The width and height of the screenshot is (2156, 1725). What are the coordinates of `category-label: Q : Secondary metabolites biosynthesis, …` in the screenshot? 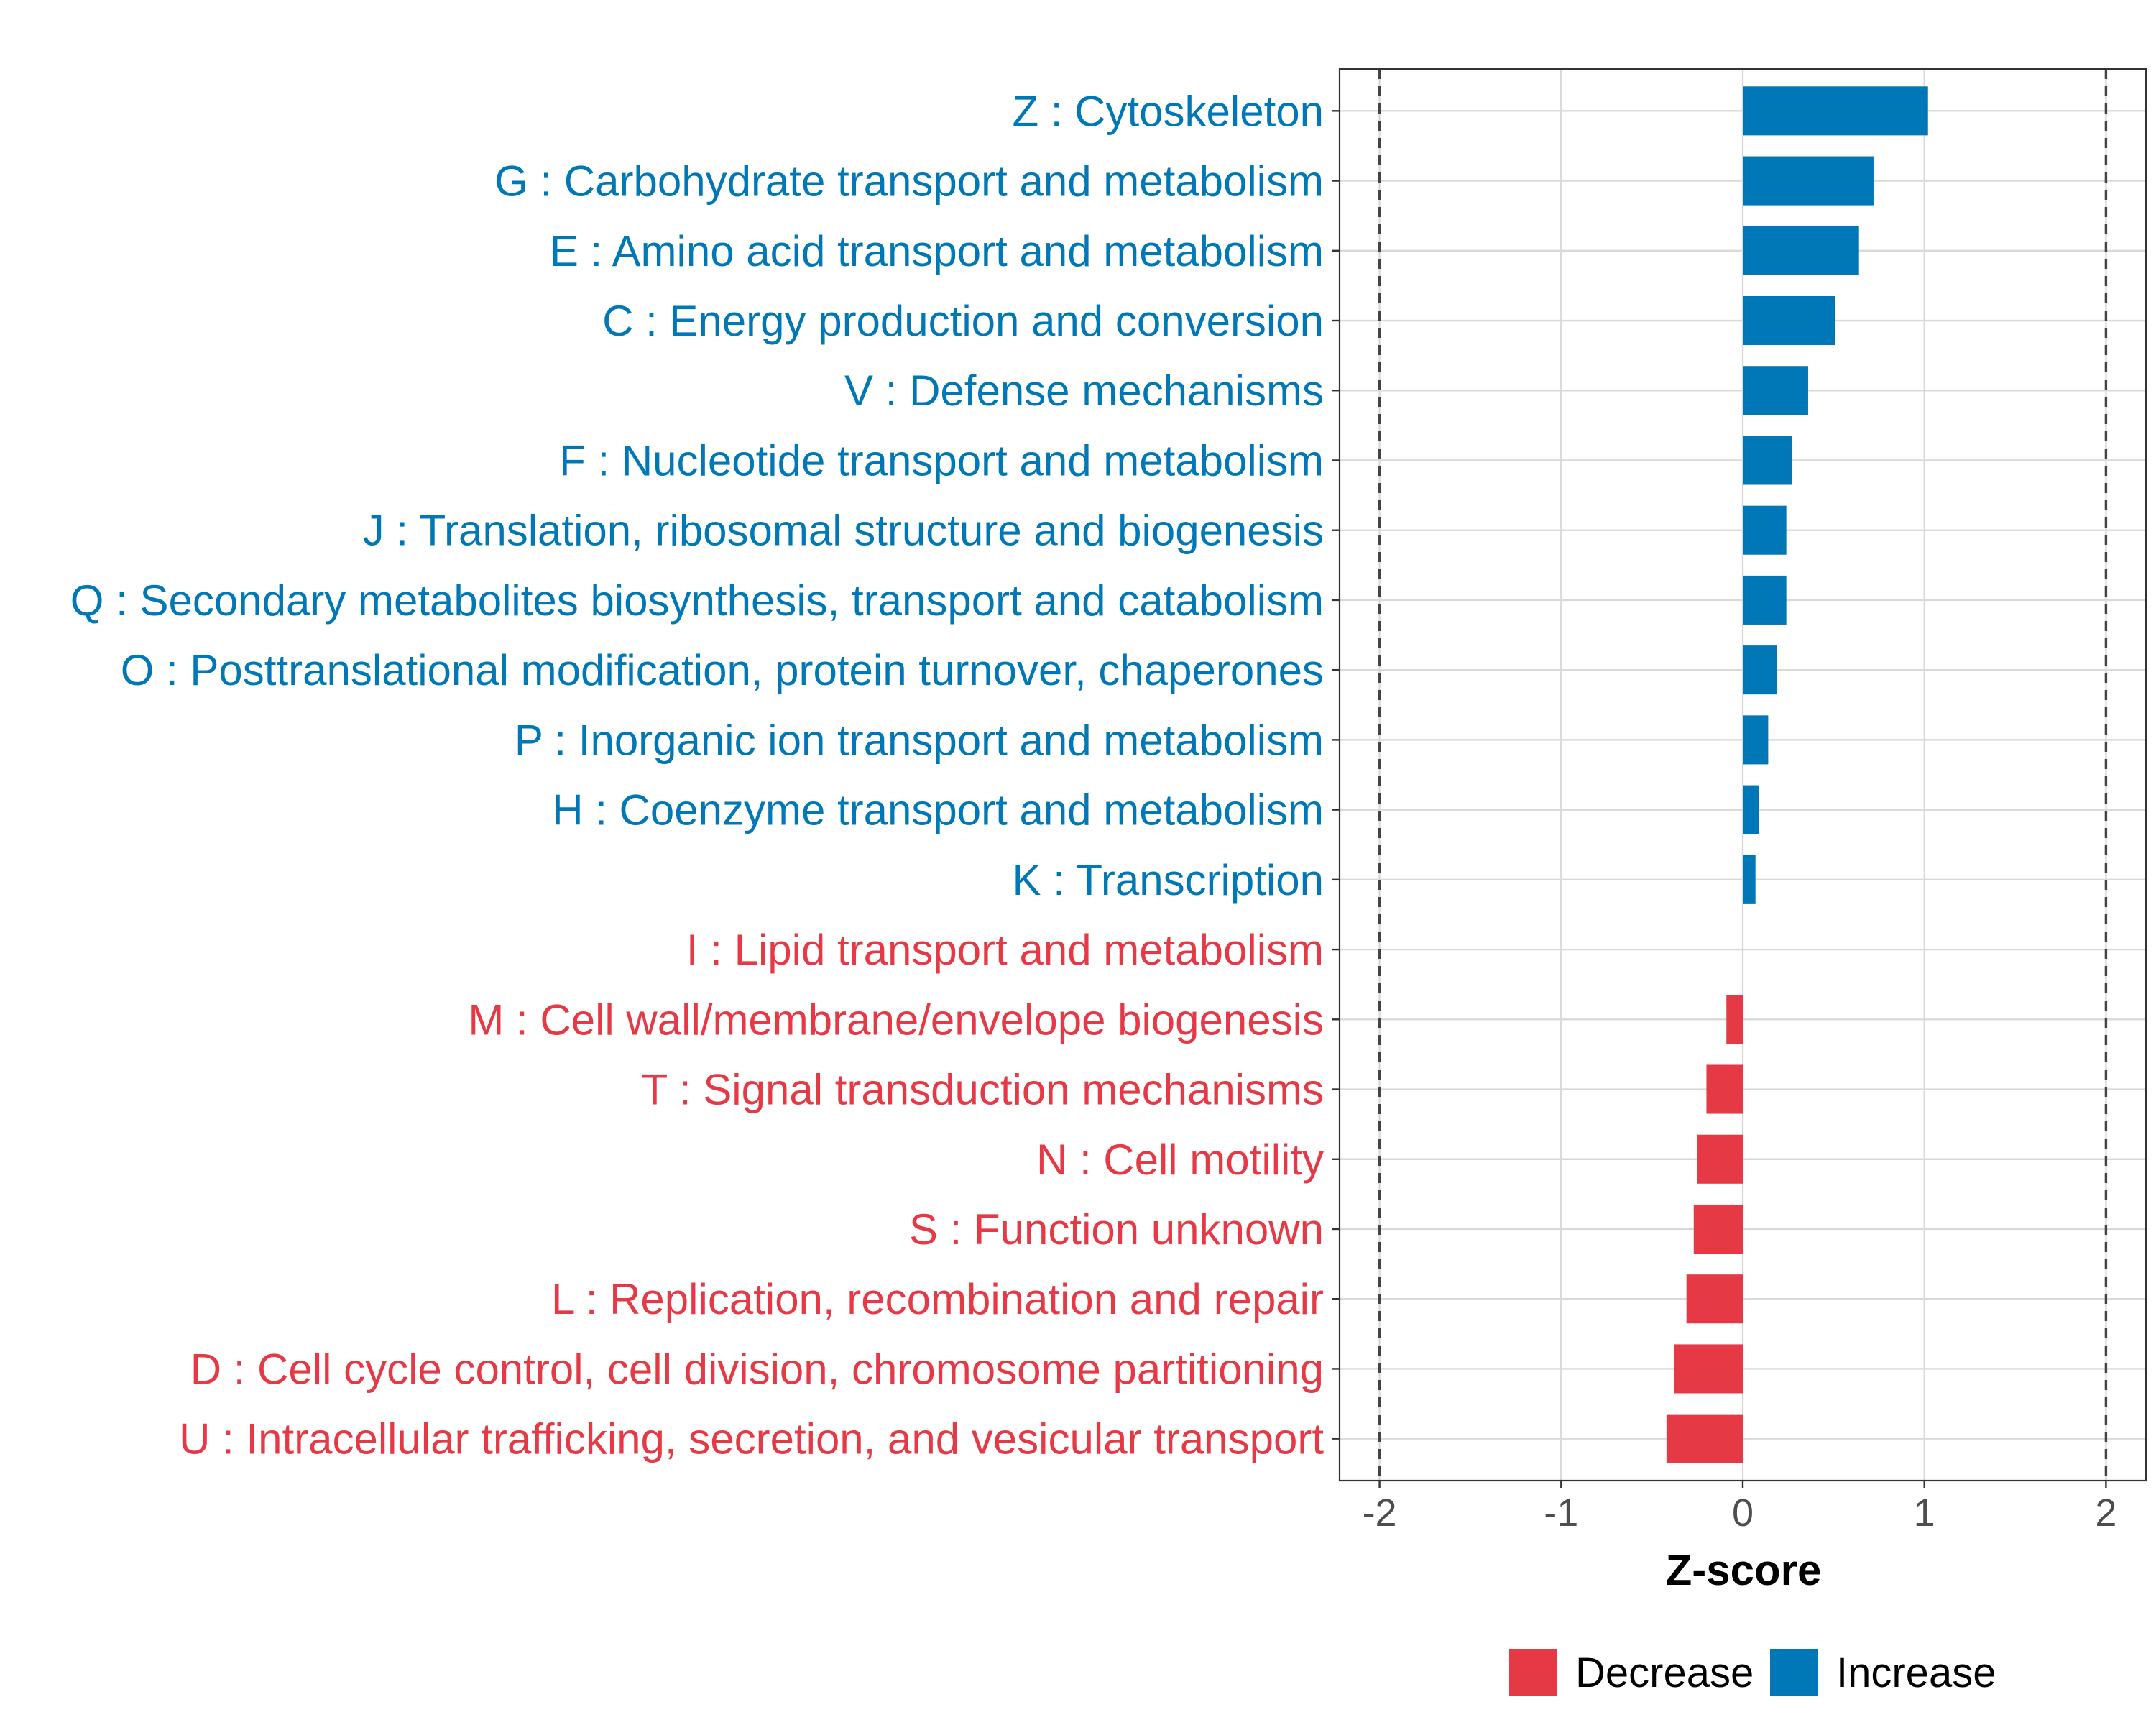 It's located at (697, 600).